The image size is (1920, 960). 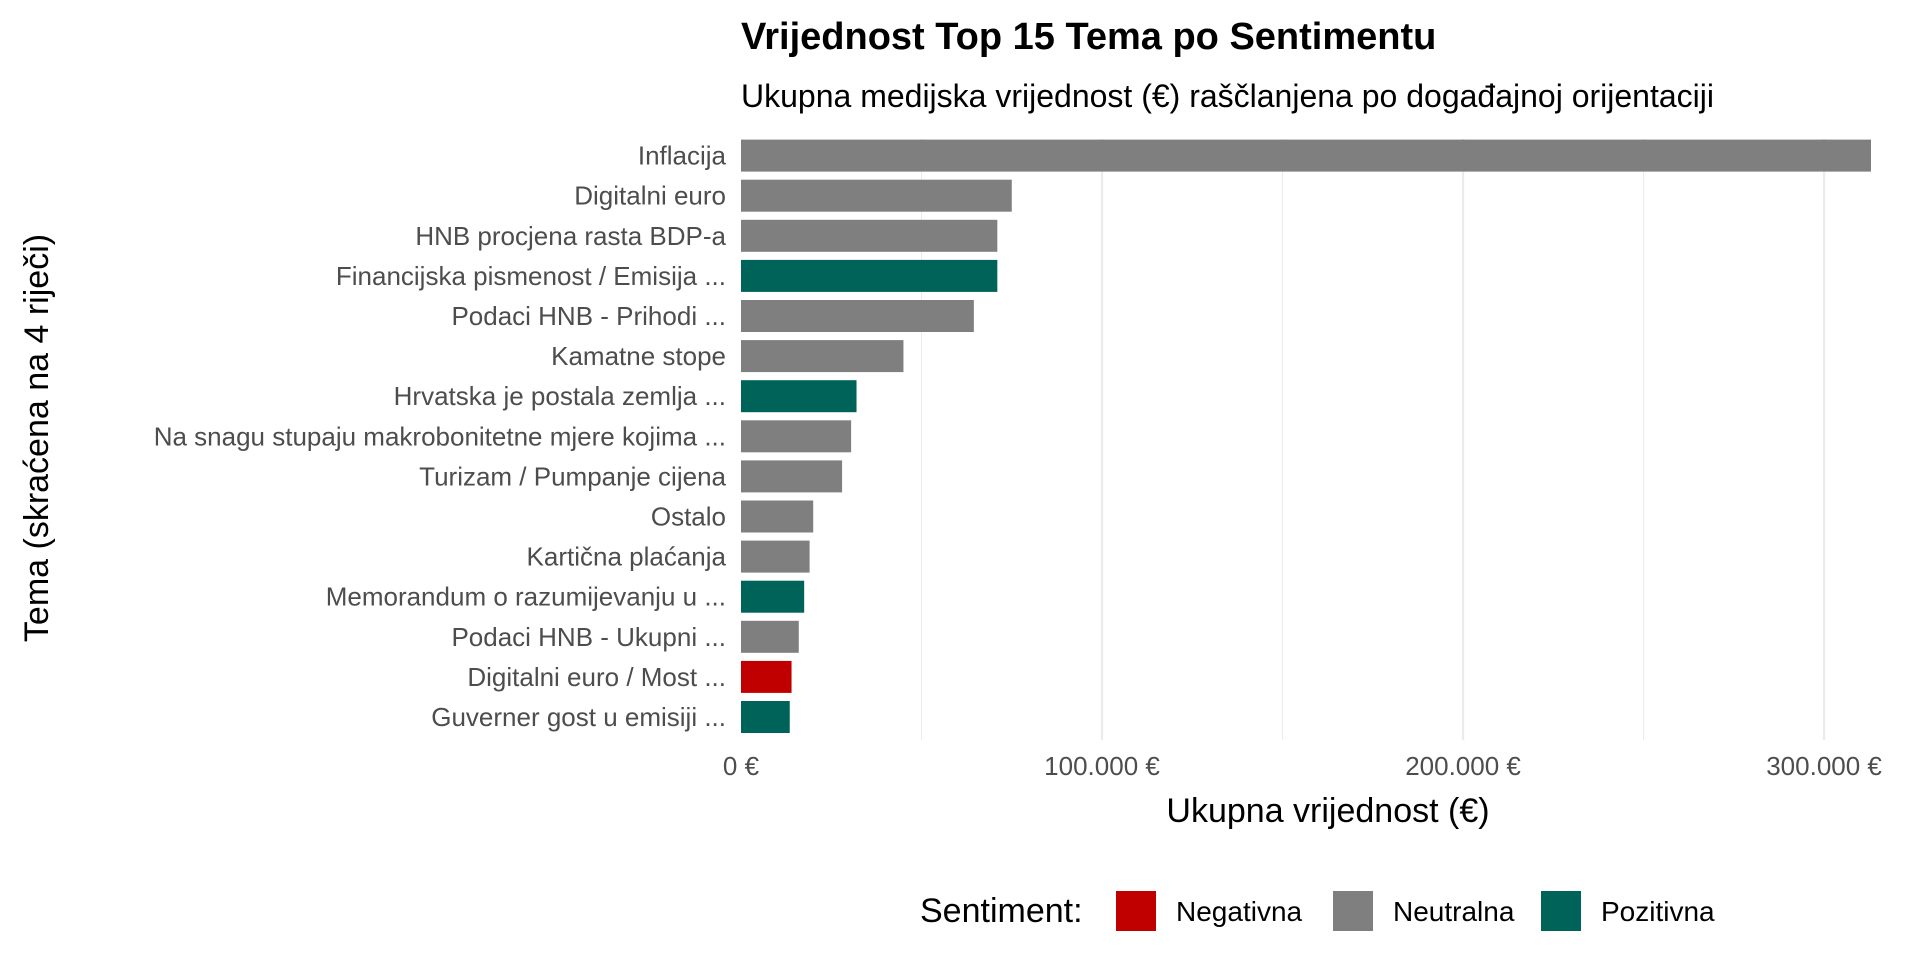 I want to click on category-label: Ostalo, so click(x=688, y=517).